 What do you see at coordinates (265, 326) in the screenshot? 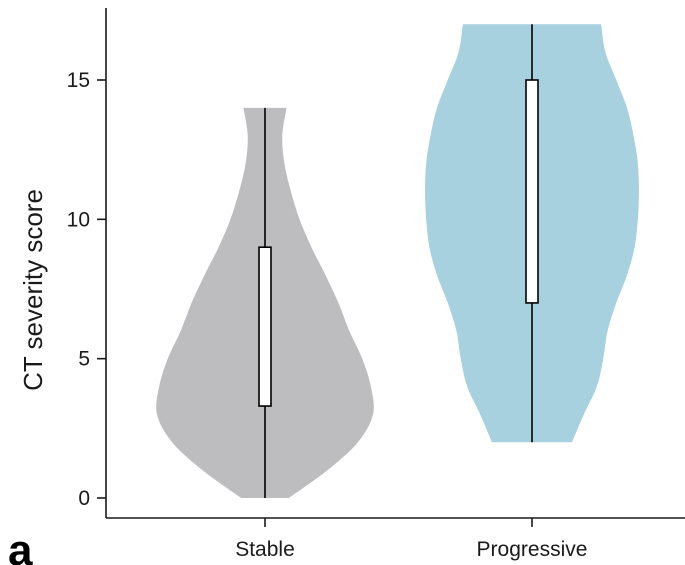
I see `iqr-box-stable` at bounding box center [265, 326].